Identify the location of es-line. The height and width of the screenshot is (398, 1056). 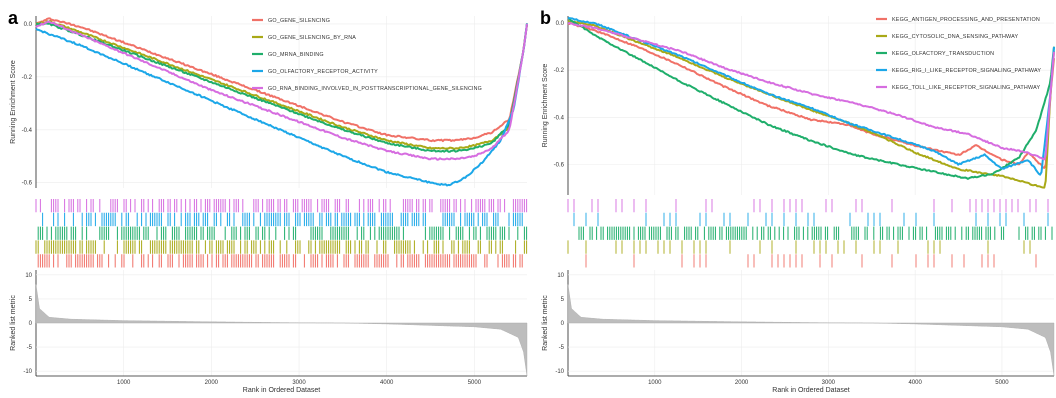
(281, 80).